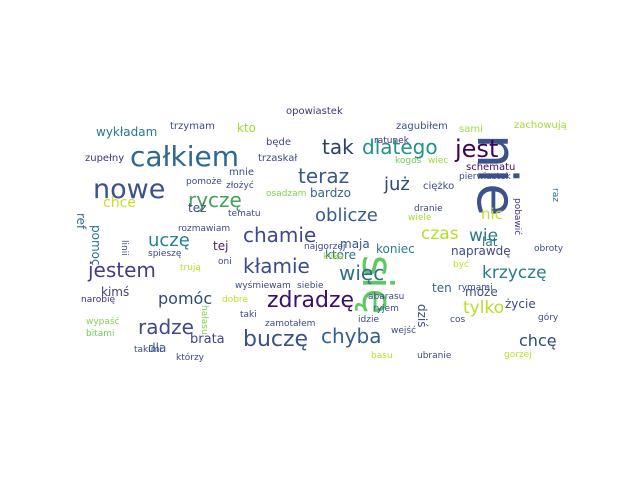 Image resolution: width=640 pixels, height=480 pixels. Describe the element at coordinates (518, 355) in the screenshot. I see `cloud-word: gorzej` at that location.